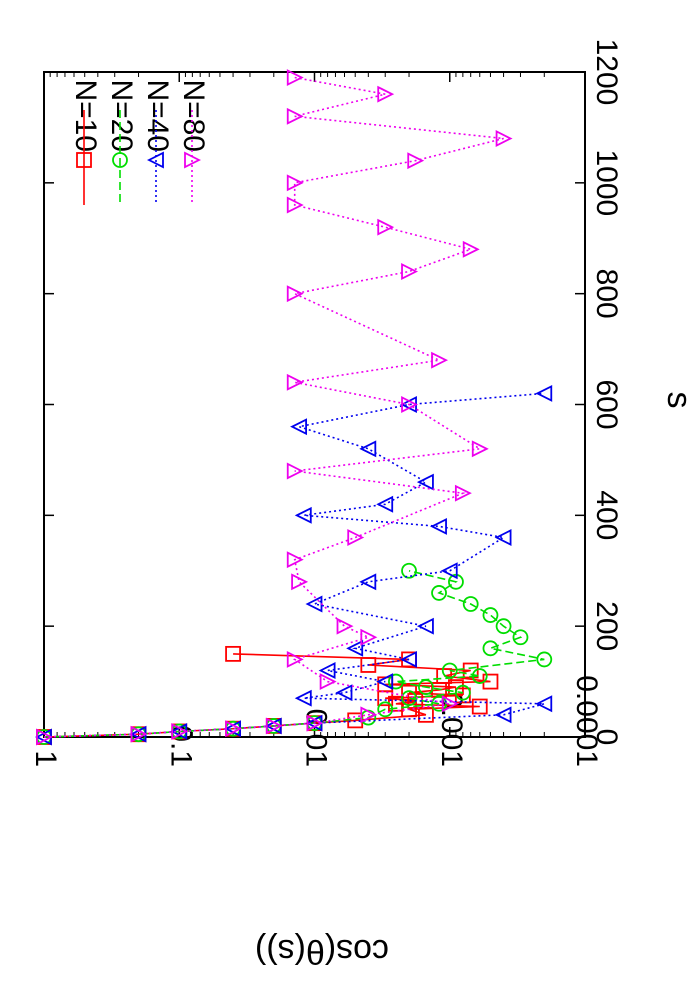 Image resolution: width=700 pixels, height=1005 pixels. What do you see at coordinates (679, 400) in the screenshot?
I see `x-axis-title: s` at bounding box center [679, 400].